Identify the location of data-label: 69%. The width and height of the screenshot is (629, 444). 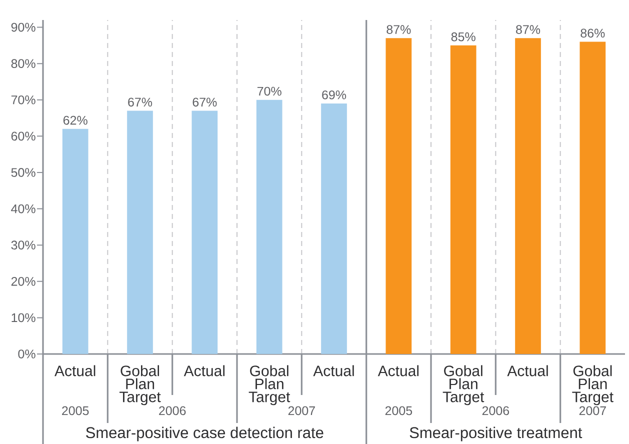
(334, 95).